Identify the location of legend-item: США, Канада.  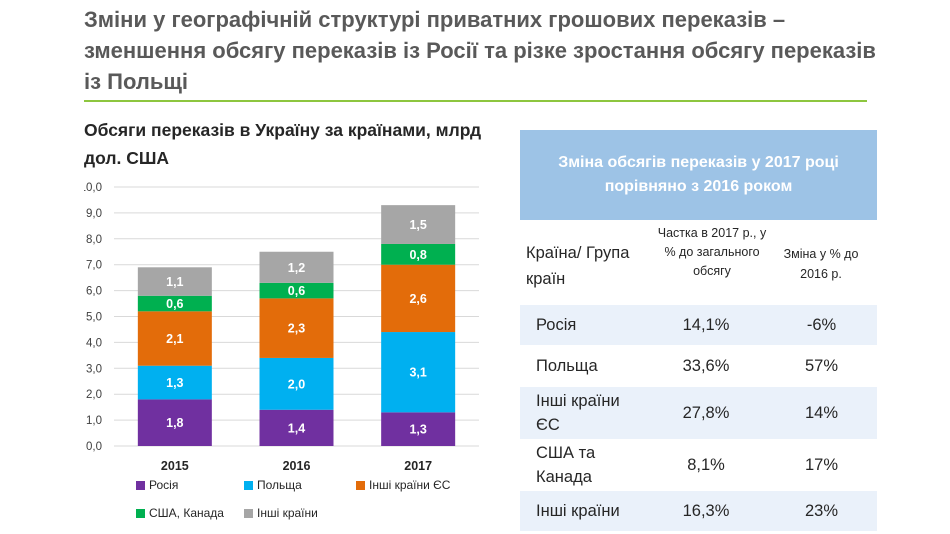
(180, 513).